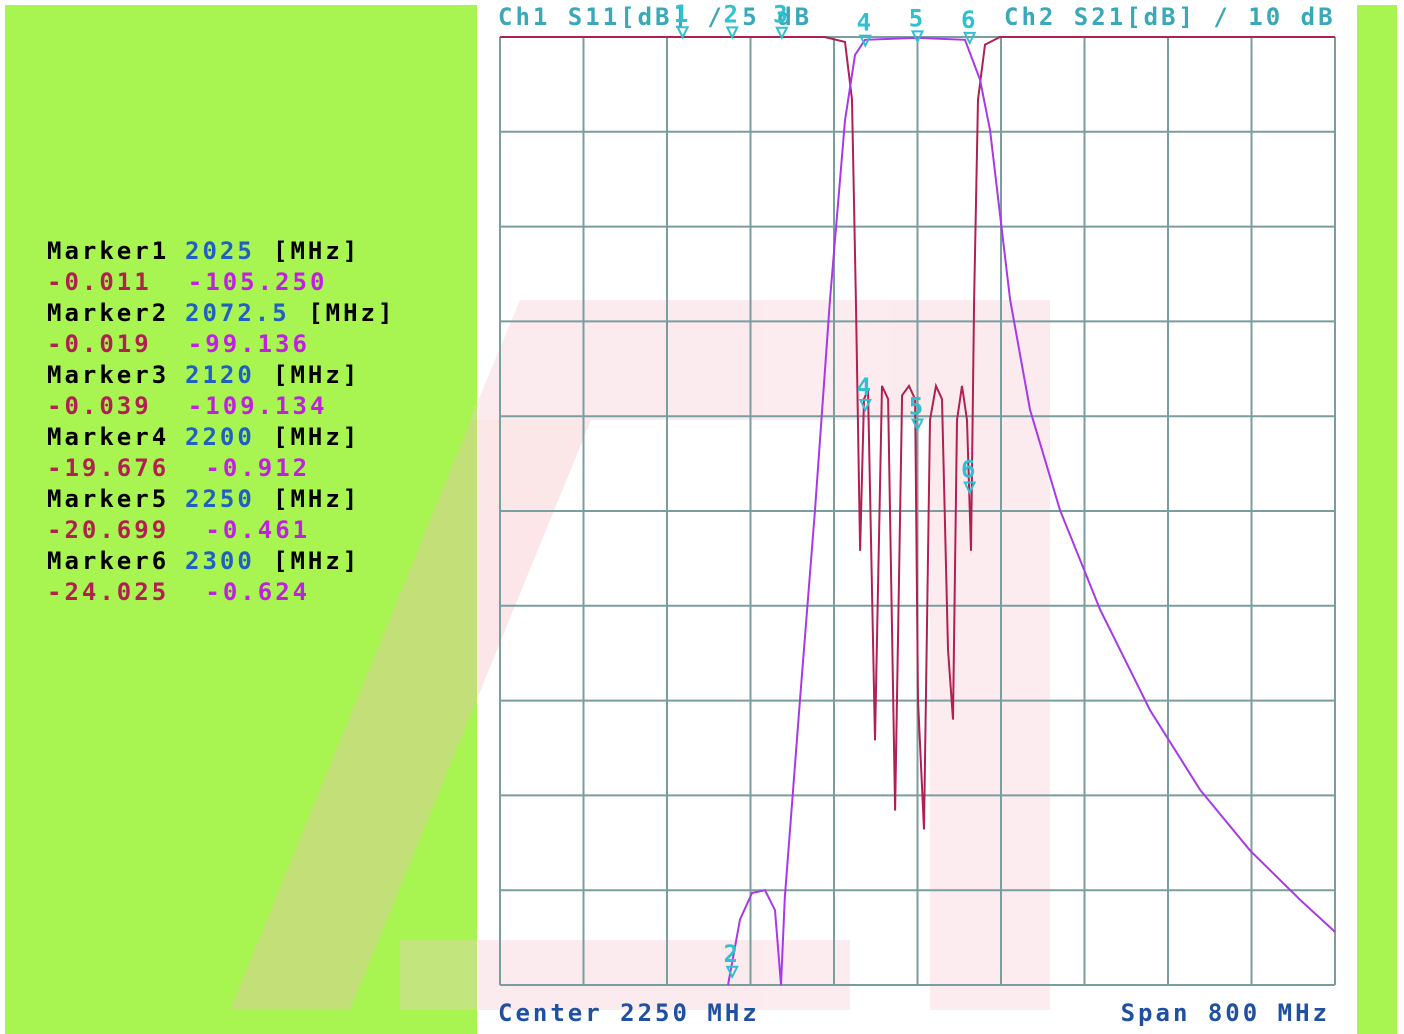 The width and height of the screenshot is (1404, 1034). What do you see at coordinates (258, 282) in the screenshot?
I see `marker-s21: -105.250` at bounding box center [258, 282].